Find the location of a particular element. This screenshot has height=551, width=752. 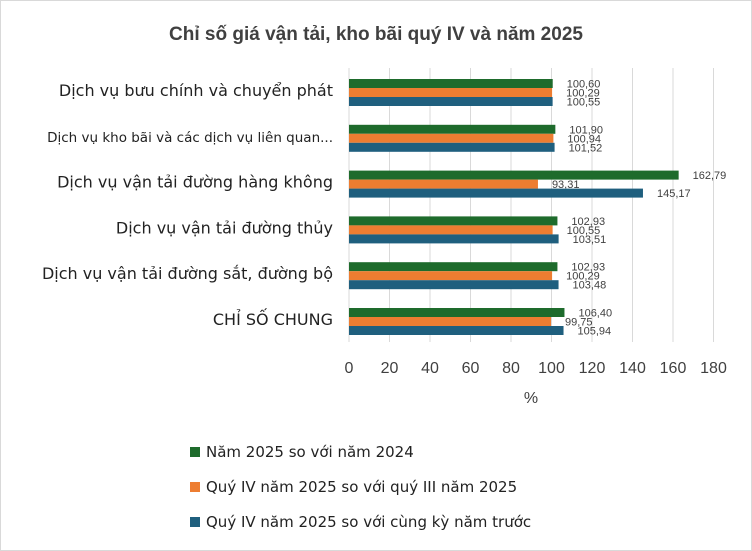

category-label: Dịch vụ vận tải đường sắt, đường bộ is located at coordinates (187, 273).